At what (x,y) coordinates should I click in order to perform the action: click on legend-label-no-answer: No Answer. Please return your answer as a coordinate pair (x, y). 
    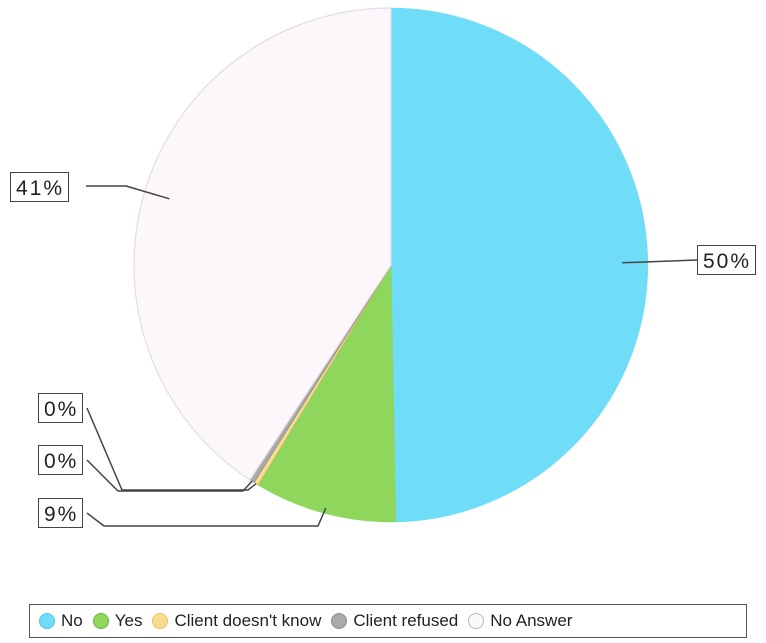
    Looking at the image, I should click on (531, 620).